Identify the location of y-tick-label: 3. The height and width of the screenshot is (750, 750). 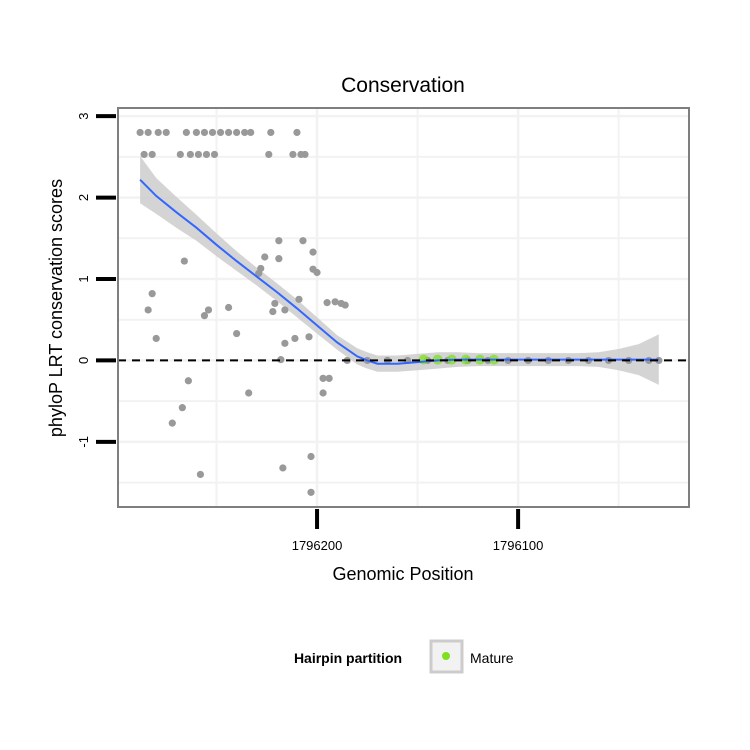
(83, 116).